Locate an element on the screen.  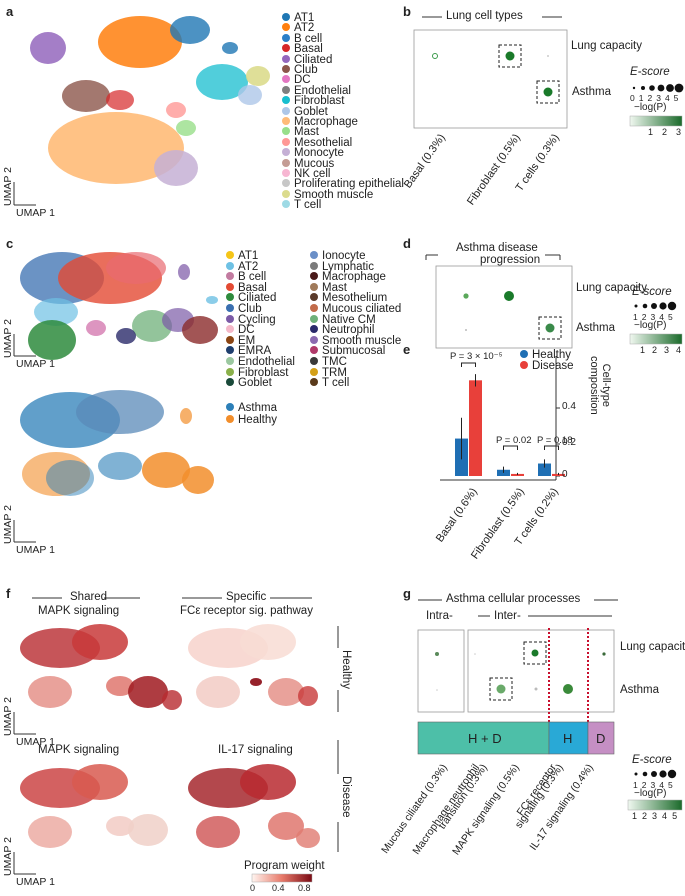
legend-item: Fibroblast is located at coordinates (313, 101).